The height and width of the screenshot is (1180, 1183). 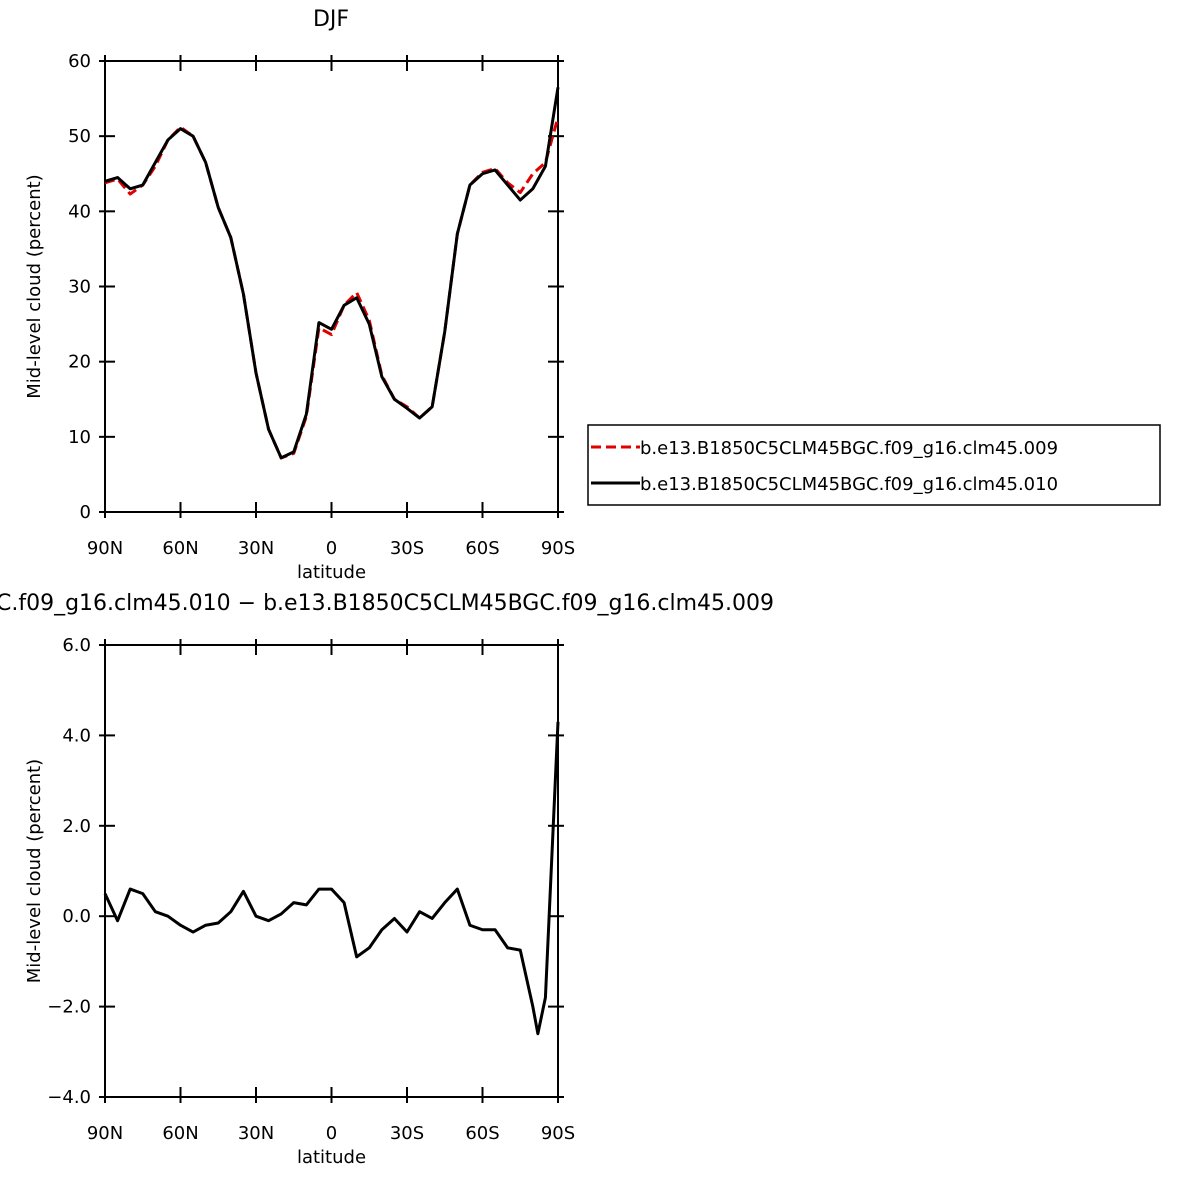 I want to click on chart-title: DJF, so click(x=331, y=19).